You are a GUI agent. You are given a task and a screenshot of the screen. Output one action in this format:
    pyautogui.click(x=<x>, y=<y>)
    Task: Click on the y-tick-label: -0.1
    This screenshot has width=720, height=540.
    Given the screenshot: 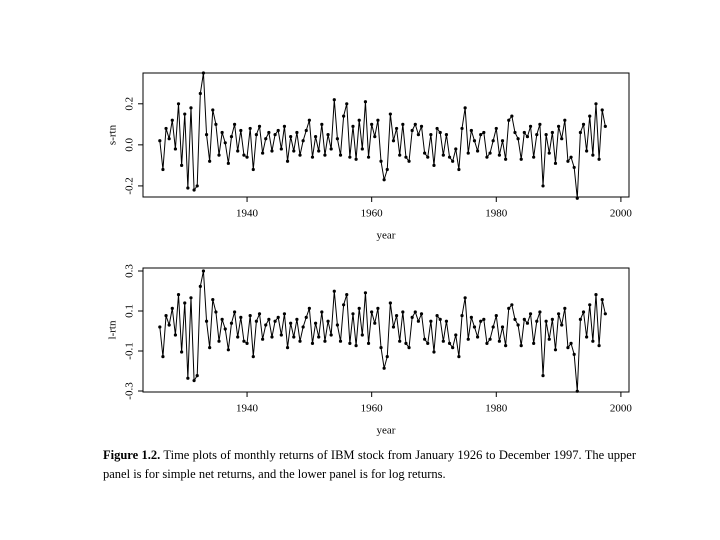 What is the action you would take?
    pyautogui.click(x=130, y=350)
    